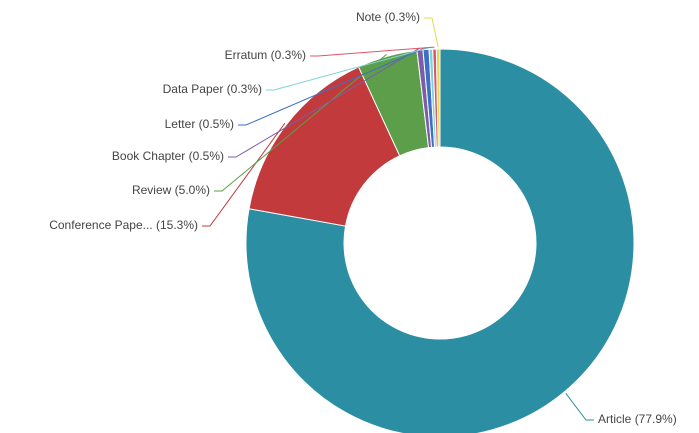  I want to click on category-label: Letter, so click(180, 124).